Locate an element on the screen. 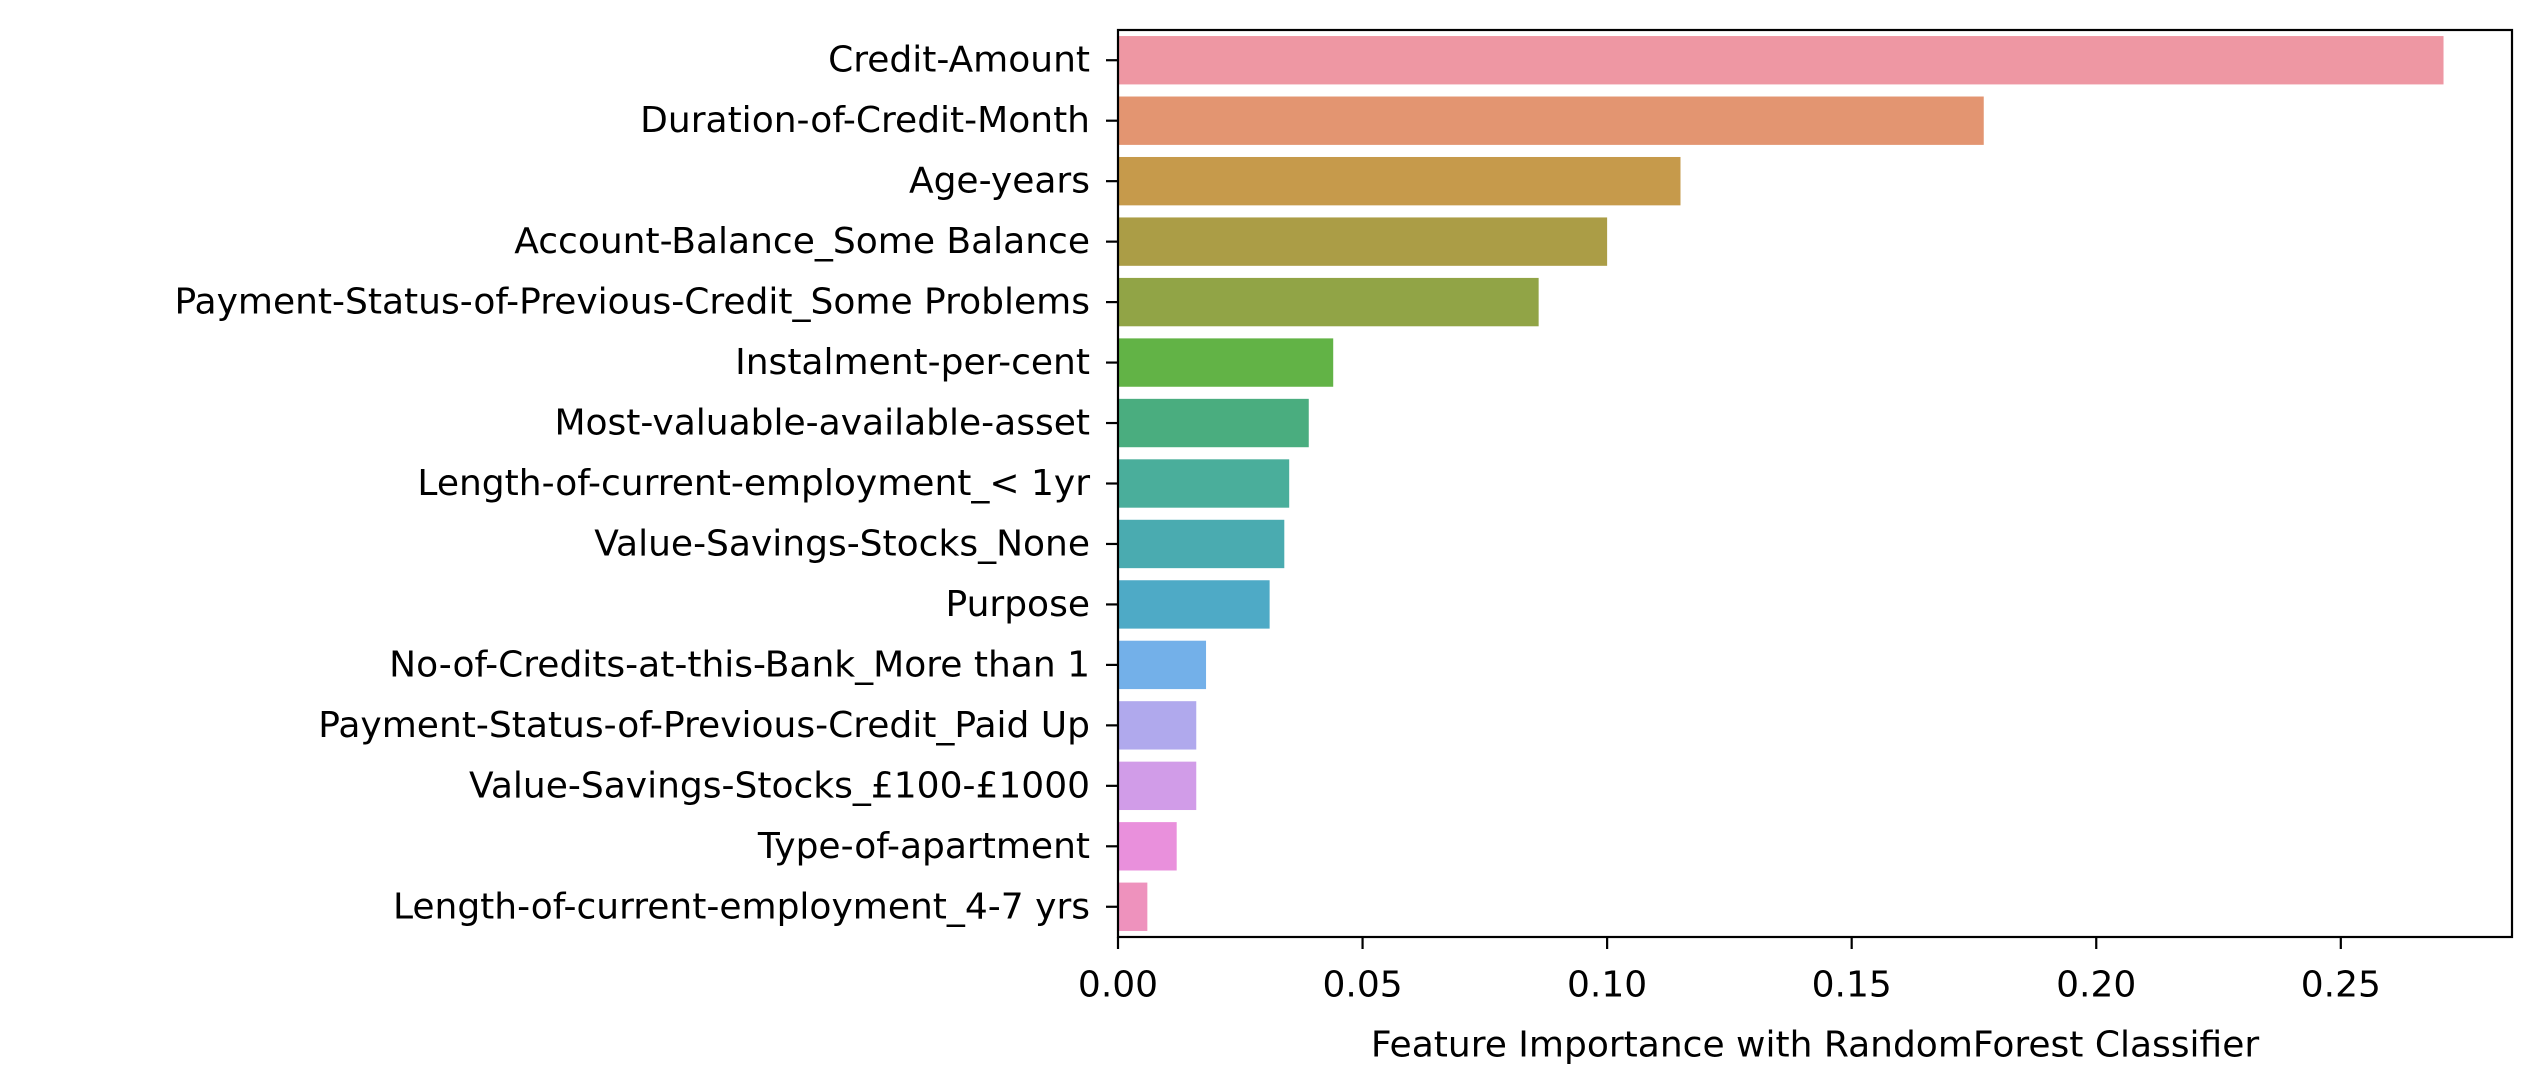 Image resolution: width=2543 pixels, height=1091 pixels. y-tick-label-2: Age-years is located at coordinates (999, 181).